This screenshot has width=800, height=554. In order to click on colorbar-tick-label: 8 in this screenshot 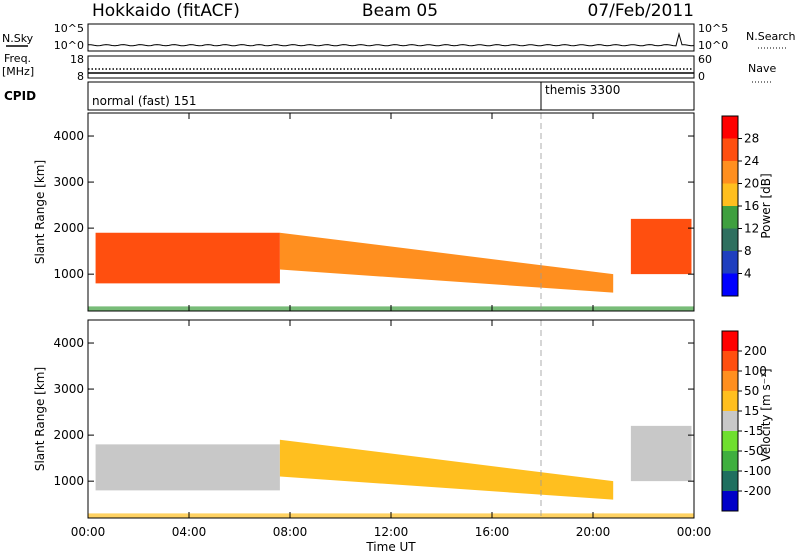, I will do `click(748, 251)`.